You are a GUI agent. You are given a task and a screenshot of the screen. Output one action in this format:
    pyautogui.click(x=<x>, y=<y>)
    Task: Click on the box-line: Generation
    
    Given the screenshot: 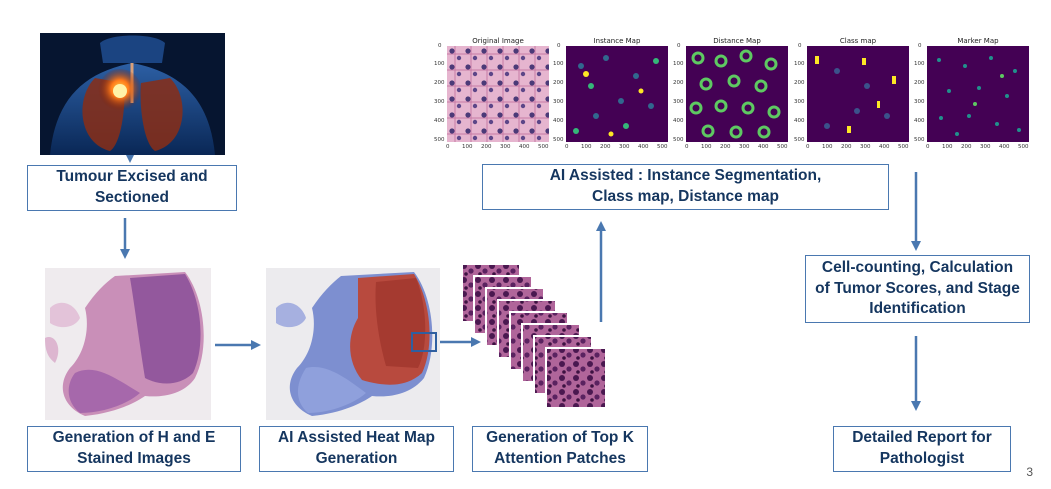 What is the action you would take?
    pyautogui.click(x=356, y=458)
    